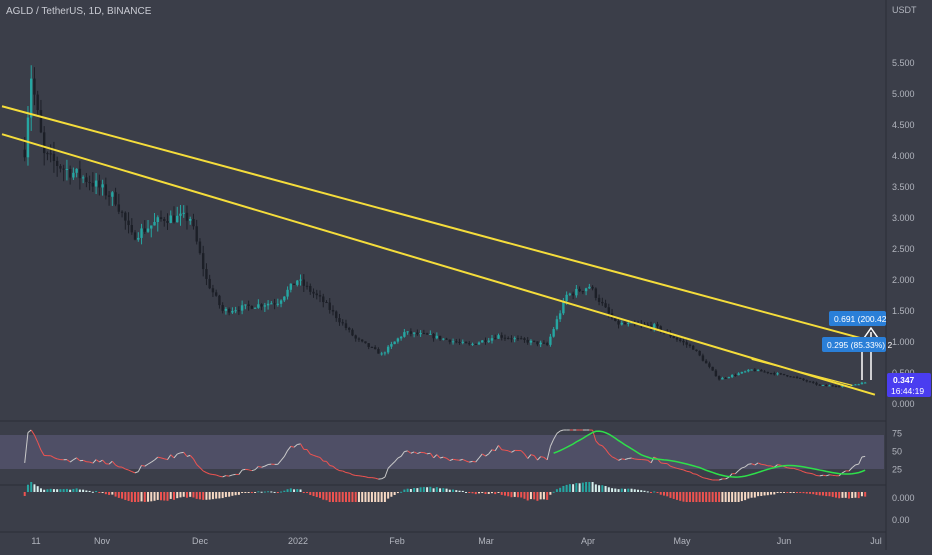 The image size is (932, 555). I want to click on price-countdown: 16:44:19, so click(907, 391).